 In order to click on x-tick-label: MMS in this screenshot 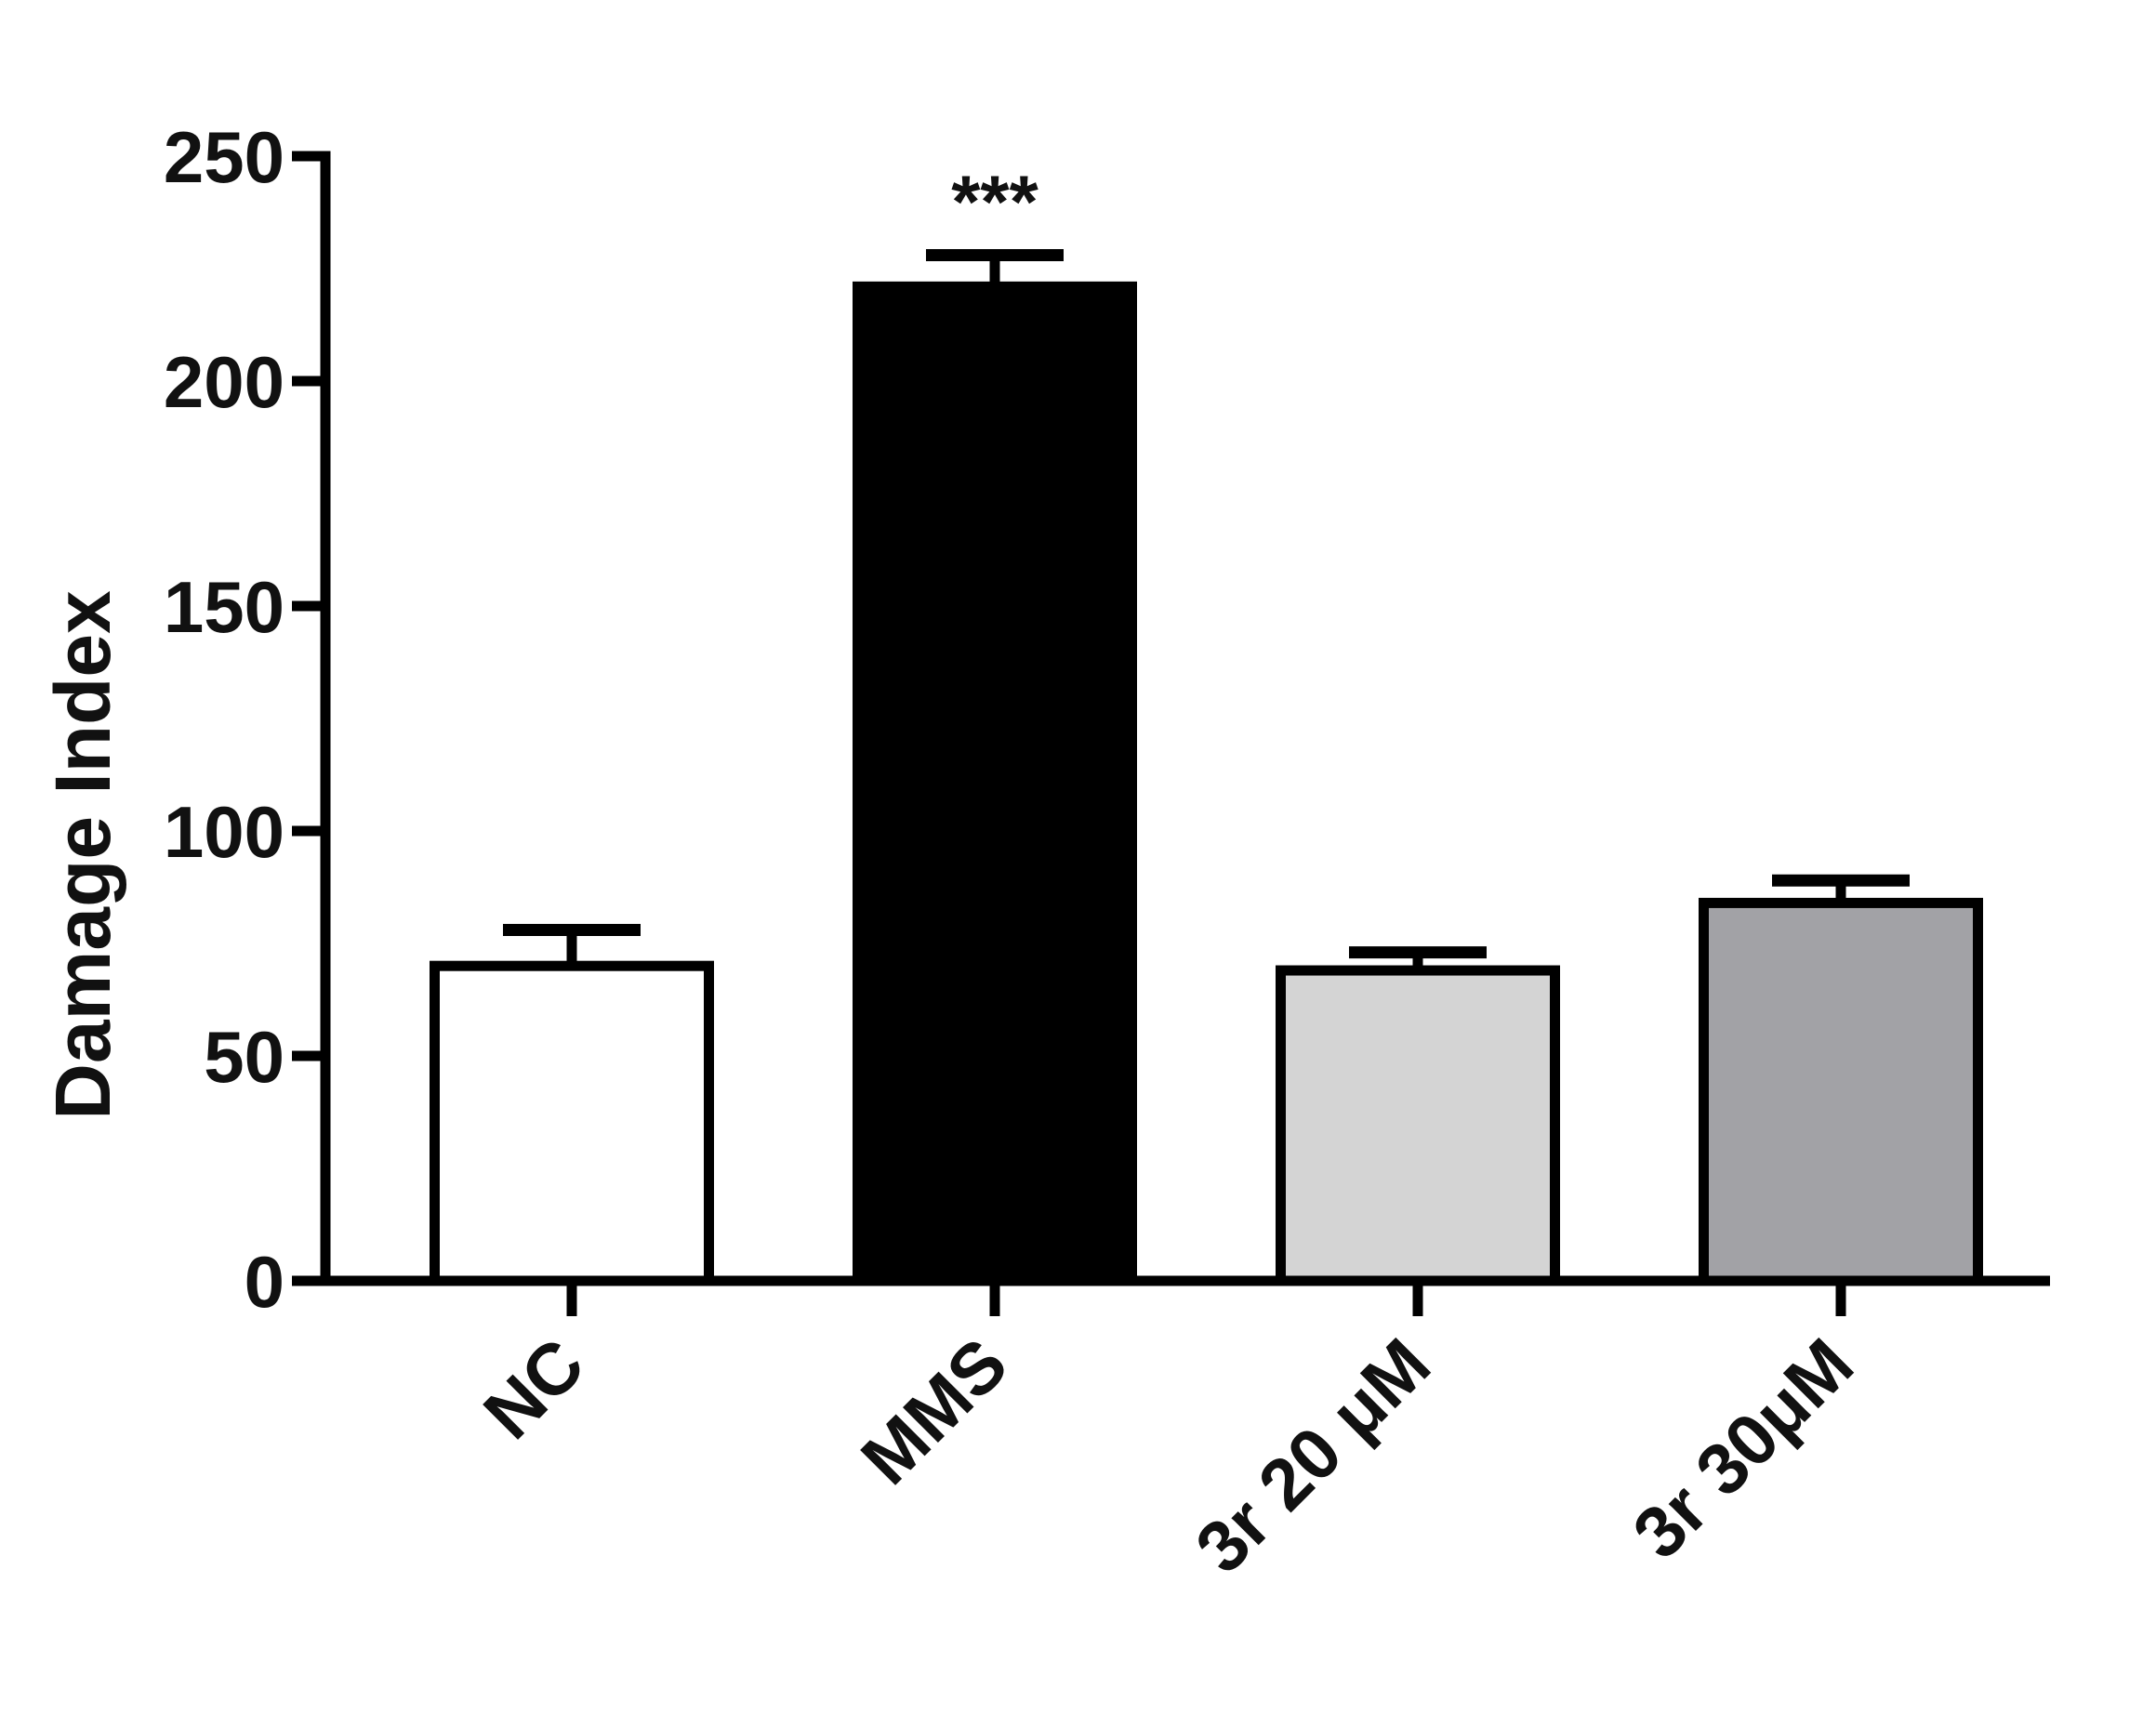, I will do `click(934, 1412)`.